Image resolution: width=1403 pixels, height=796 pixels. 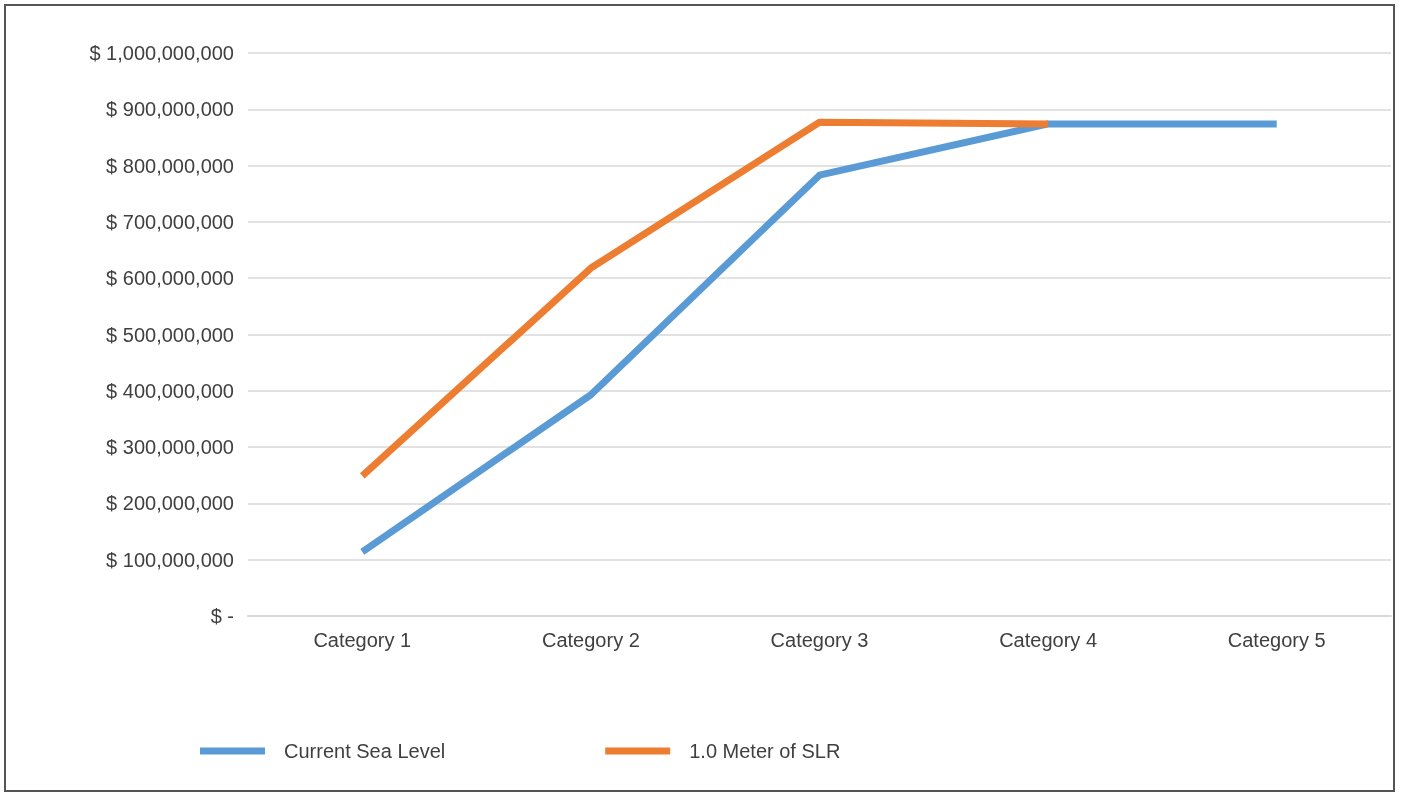 What do you see at coordinates (170, 390) in the screenshot?
I see `y-tick-label: $ 400,000,000` at bounding box center [170, 390].